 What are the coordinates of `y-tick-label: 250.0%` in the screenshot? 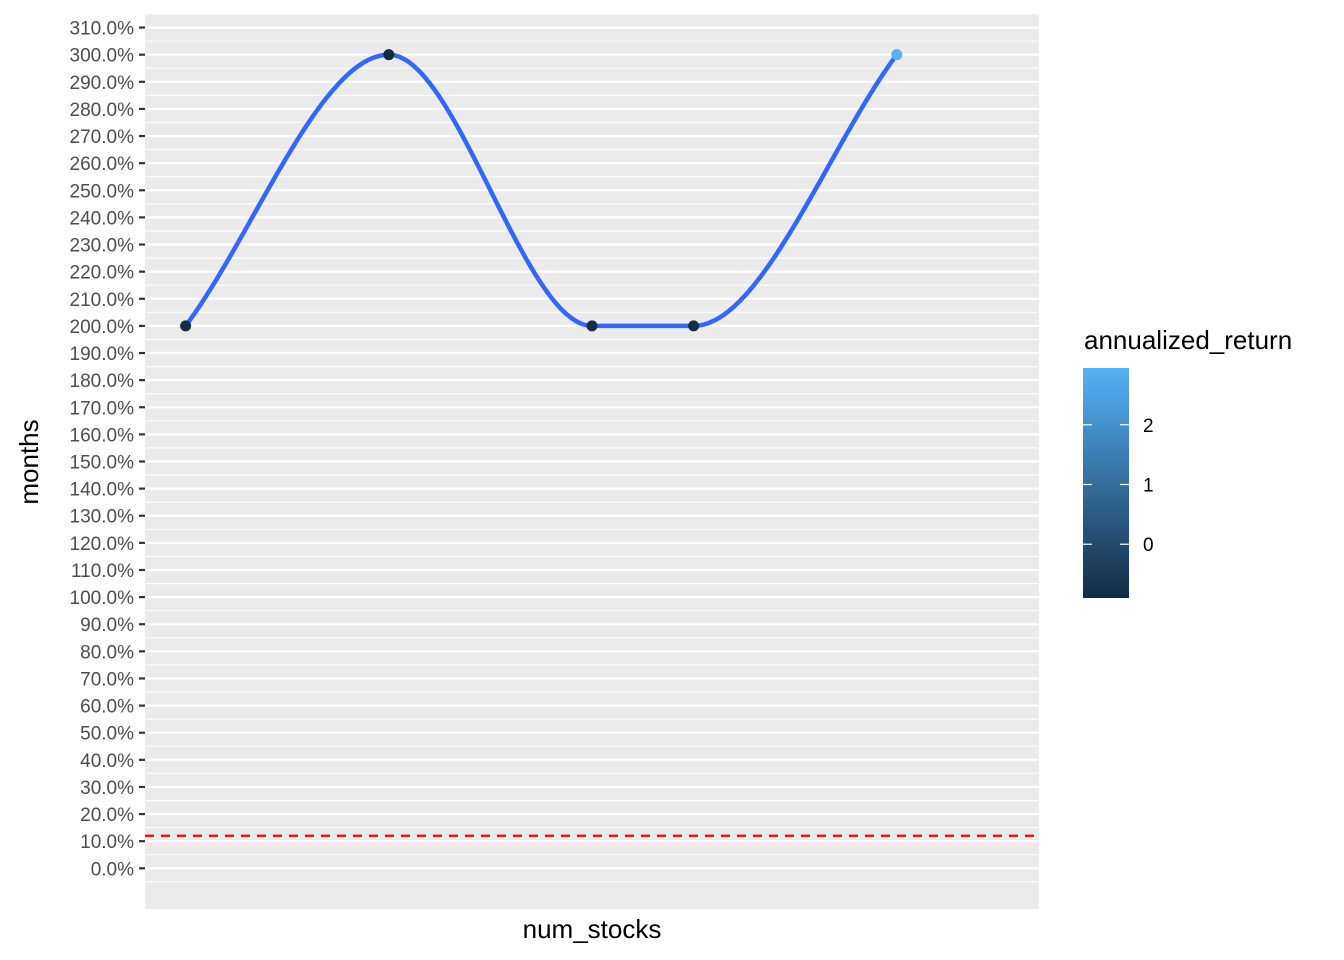 It's located at (102, 191).